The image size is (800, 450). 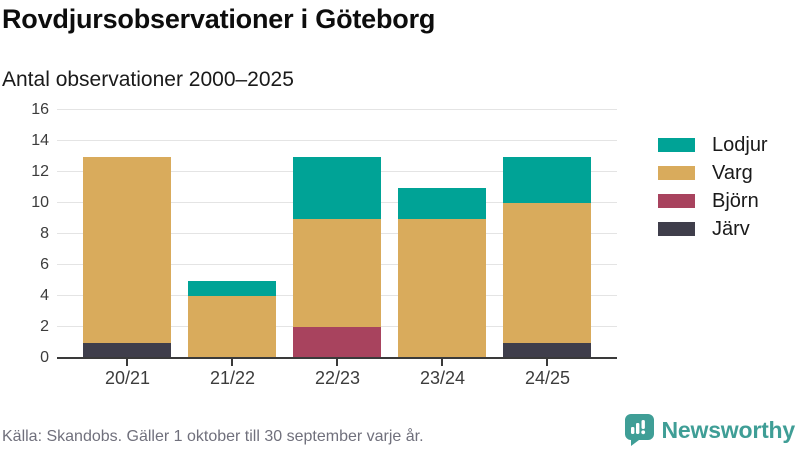 What do you see at coordinates (676, 145) in the screenshot?
I see `legend-swatch-lodjur` at bounding box center [676, 145].